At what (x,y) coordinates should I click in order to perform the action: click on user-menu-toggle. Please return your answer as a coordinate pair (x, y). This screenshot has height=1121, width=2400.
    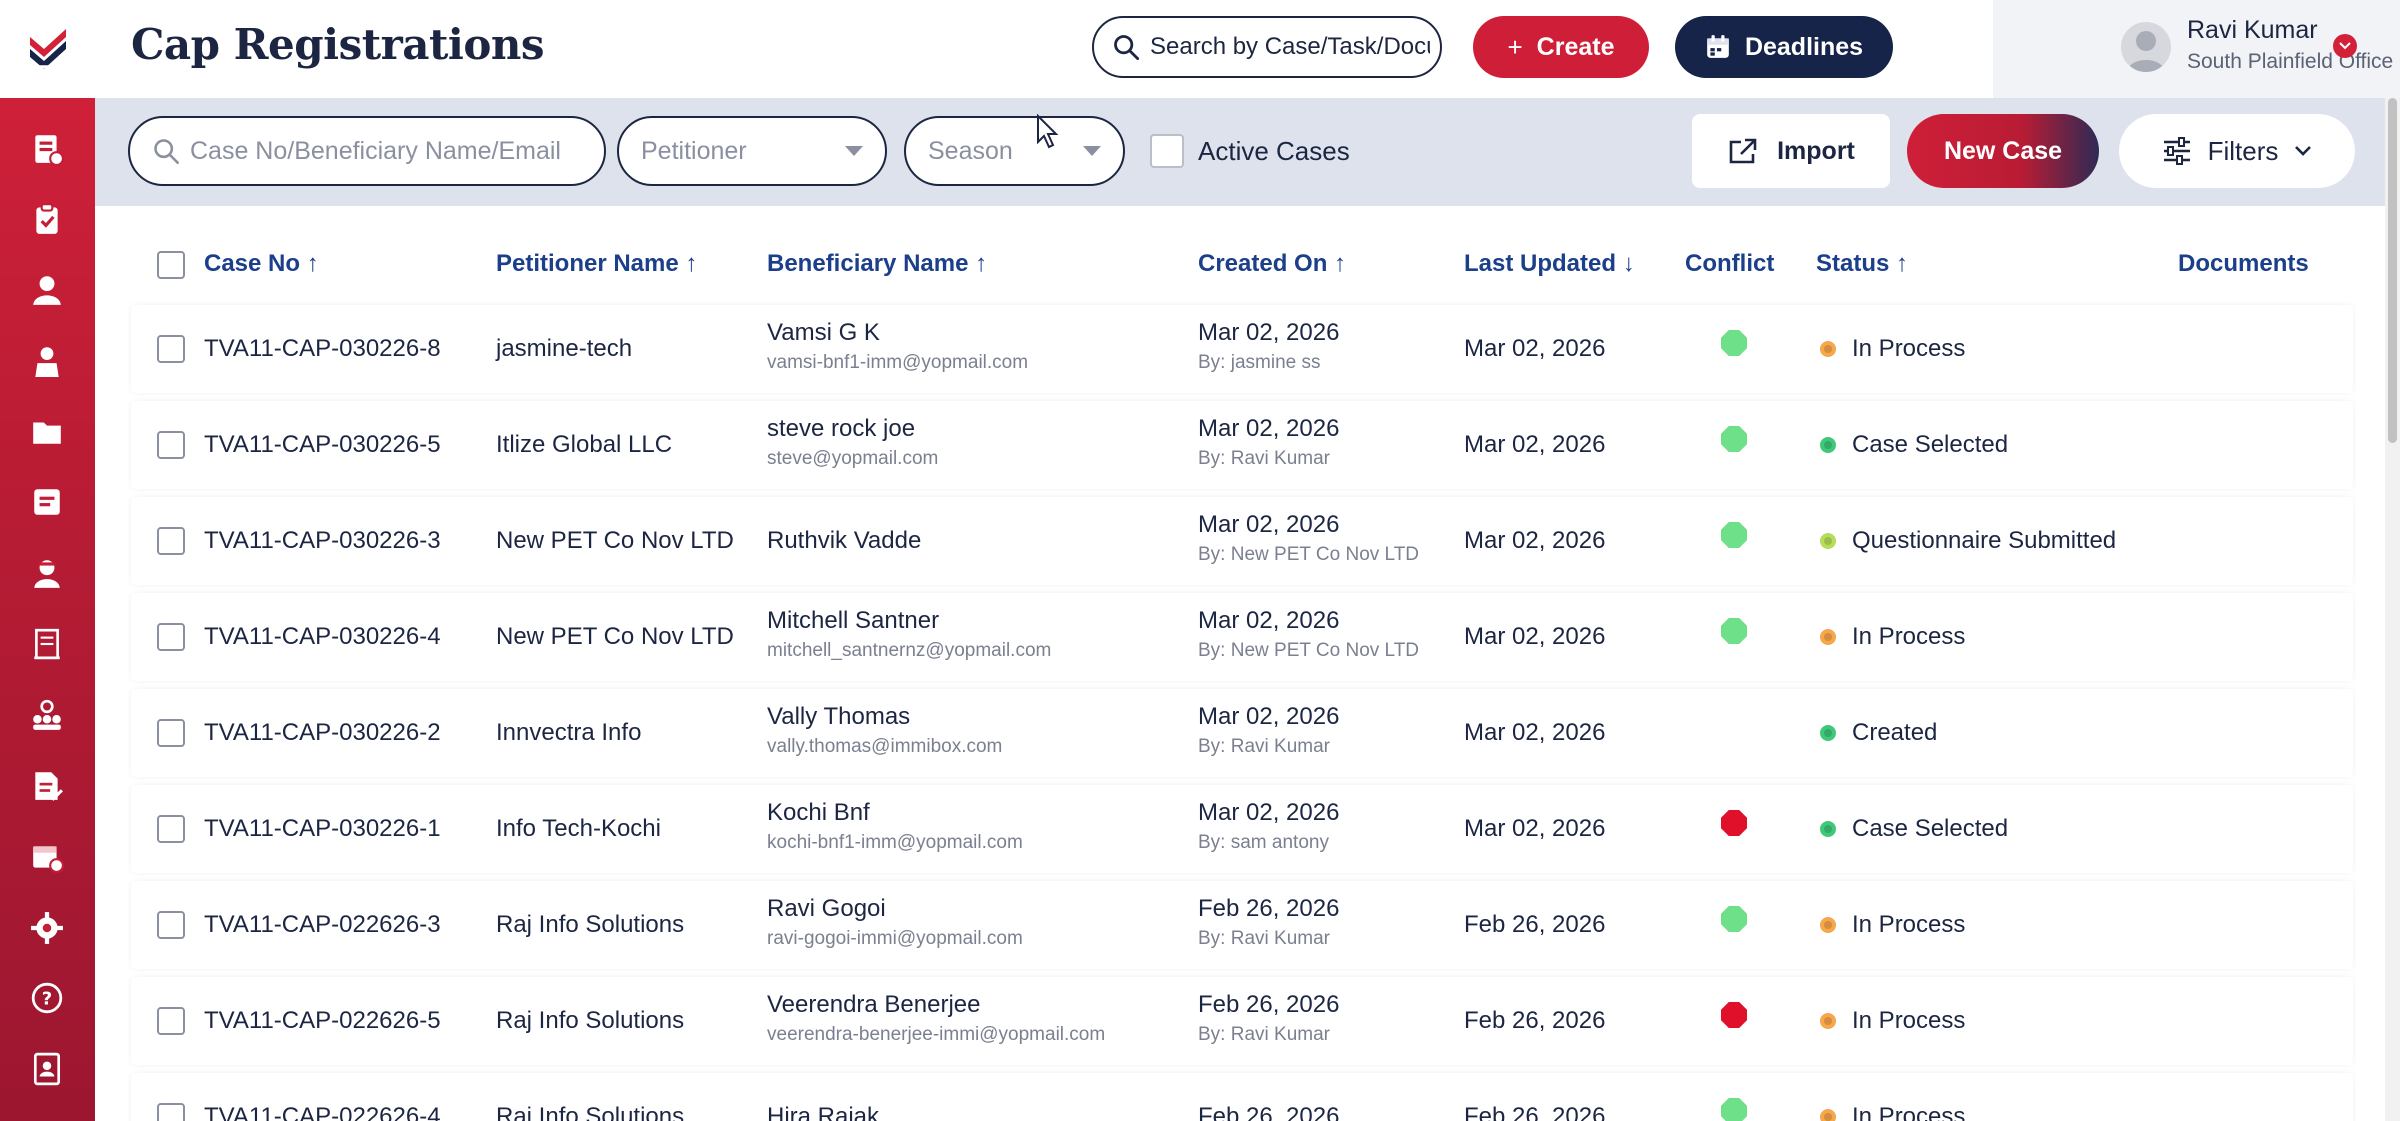
    Looking at the image, I should click on (2345, 46).